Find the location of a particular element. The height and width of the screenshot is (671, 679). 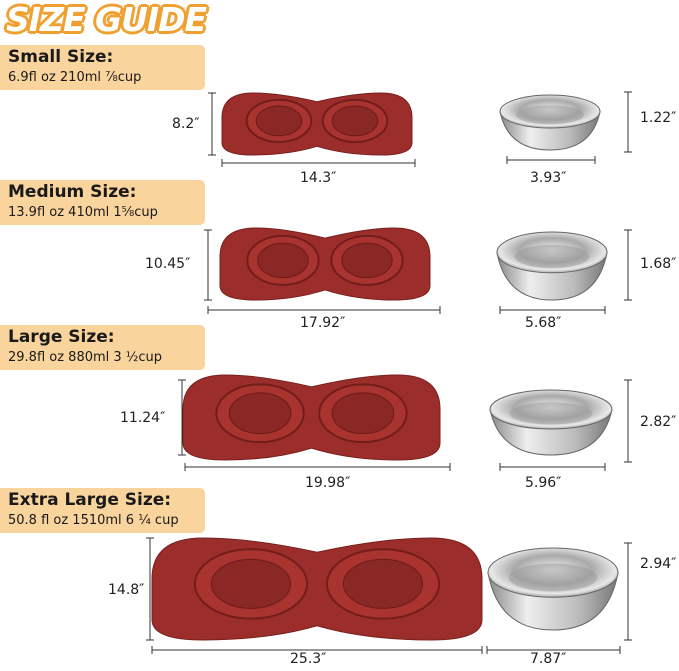

bowl-height-label: 1.22″ is located at coordinates (658, 118).